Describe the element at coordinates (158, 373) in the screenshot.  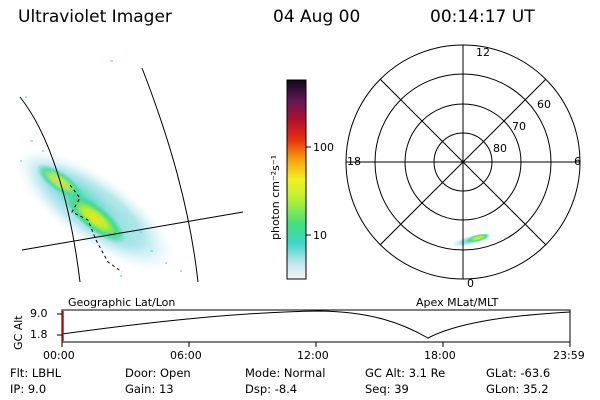
I see `door-field: Door: Open` at that location.